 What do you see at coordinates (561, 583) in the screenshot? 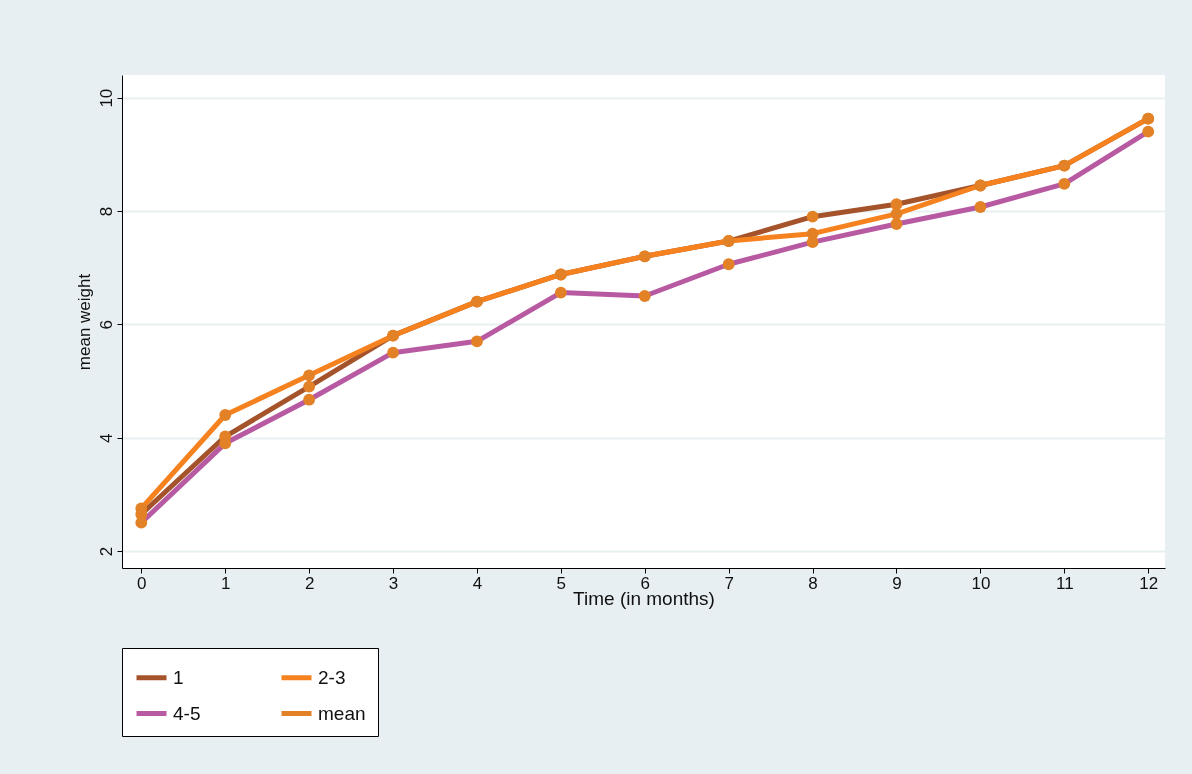
I see `x-tick-label: 5` at bounding box center [561, 583].